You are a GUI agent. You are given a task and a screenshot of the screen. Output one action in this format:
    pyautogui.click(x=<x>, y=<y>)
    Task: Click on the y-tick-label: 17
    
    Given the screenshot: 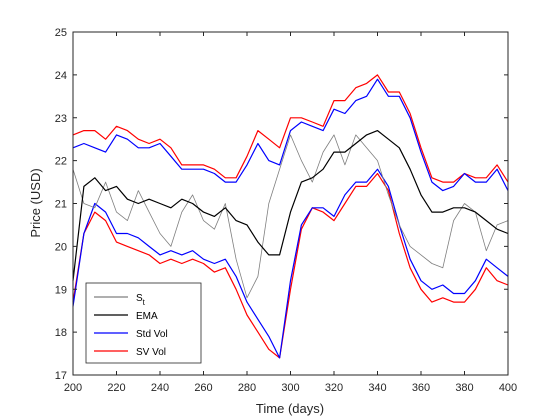 What is the action you would take?
    pyautogui.click(x=61, y=376)
    